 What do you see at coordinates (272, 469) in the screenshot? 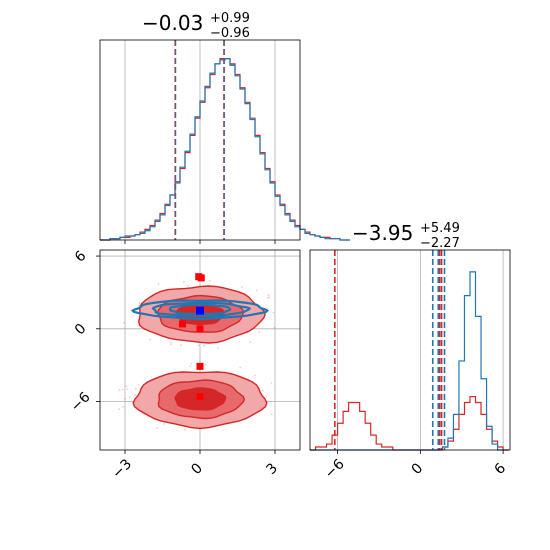
I see `p2-xtick-label-2: 3` at bounding box center [272, 469].